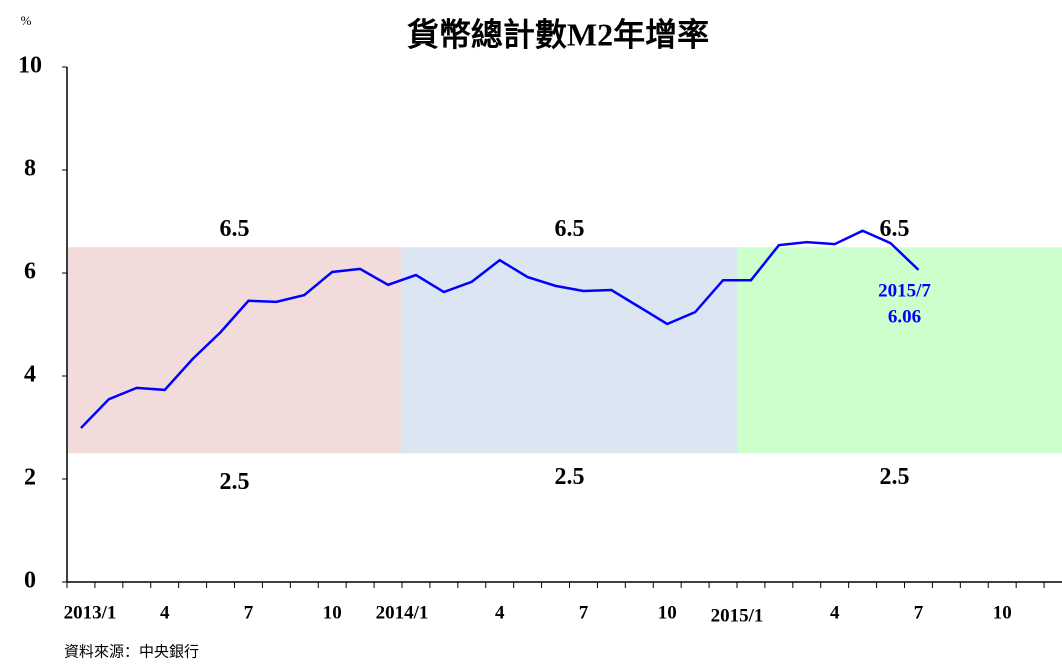  What do you see at coordinates (30, 169) in the screenshot?
I see `y-tick-label: 8` at bounding box center [30, 169].